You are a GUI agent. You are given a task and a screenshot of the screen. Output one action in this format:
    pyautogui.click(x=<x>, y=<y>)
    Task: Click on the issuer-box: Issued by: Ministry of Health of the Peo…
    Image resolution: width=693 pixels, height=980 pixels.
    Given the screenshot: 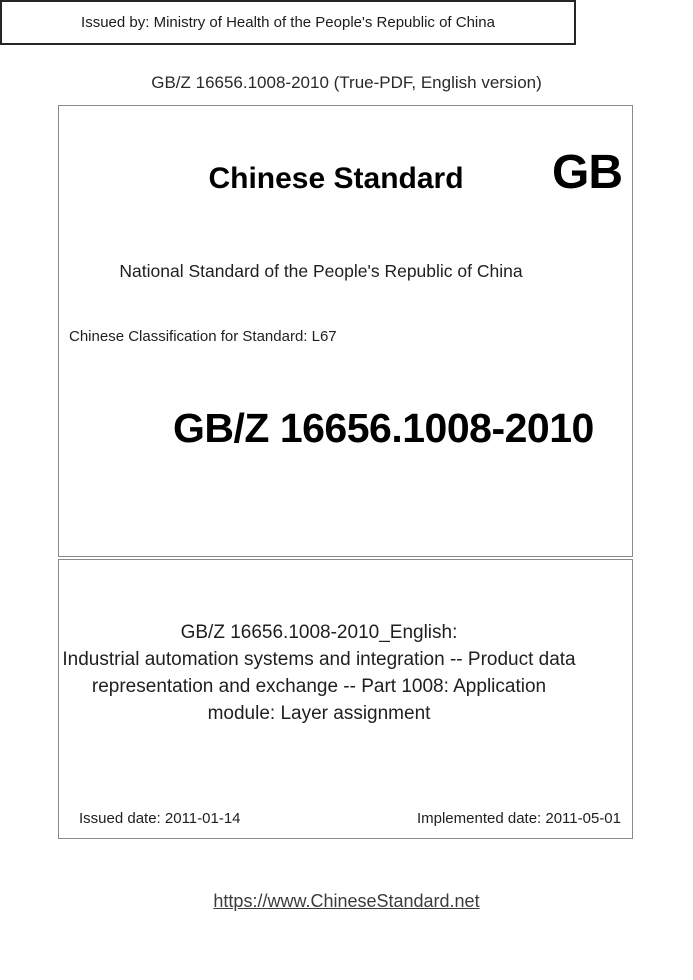 What is the action you would take?
    pyautogui.click(x=288, y=22)
    